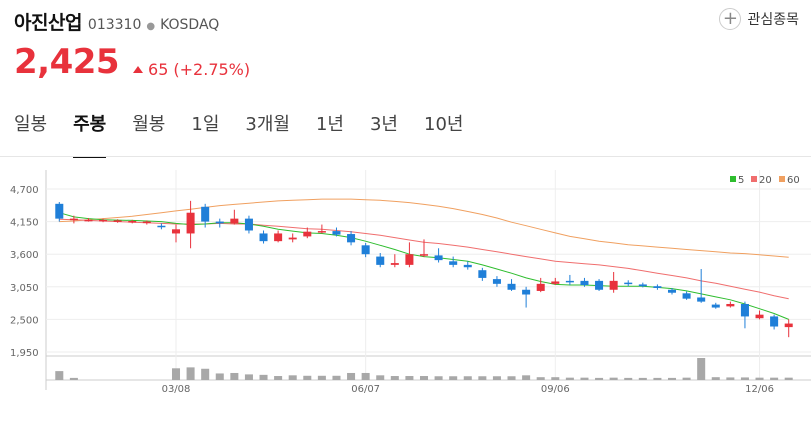  What do you see at coordinates (555, 389) in the screenshot?
I see `x-tick-label: 09/06` at bounding box center [555, 389].